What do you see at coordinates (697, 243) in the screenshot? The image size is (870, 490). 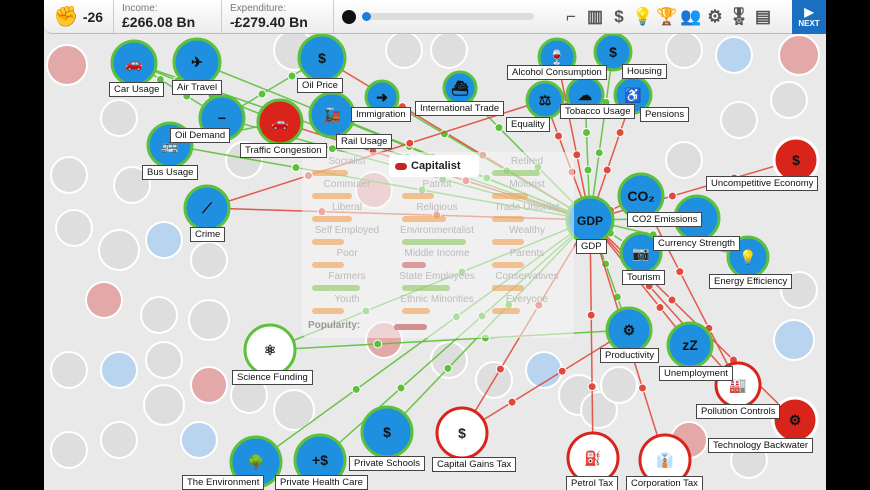 I see `node-label: Currency Strength` at bounding box center [697, 243].